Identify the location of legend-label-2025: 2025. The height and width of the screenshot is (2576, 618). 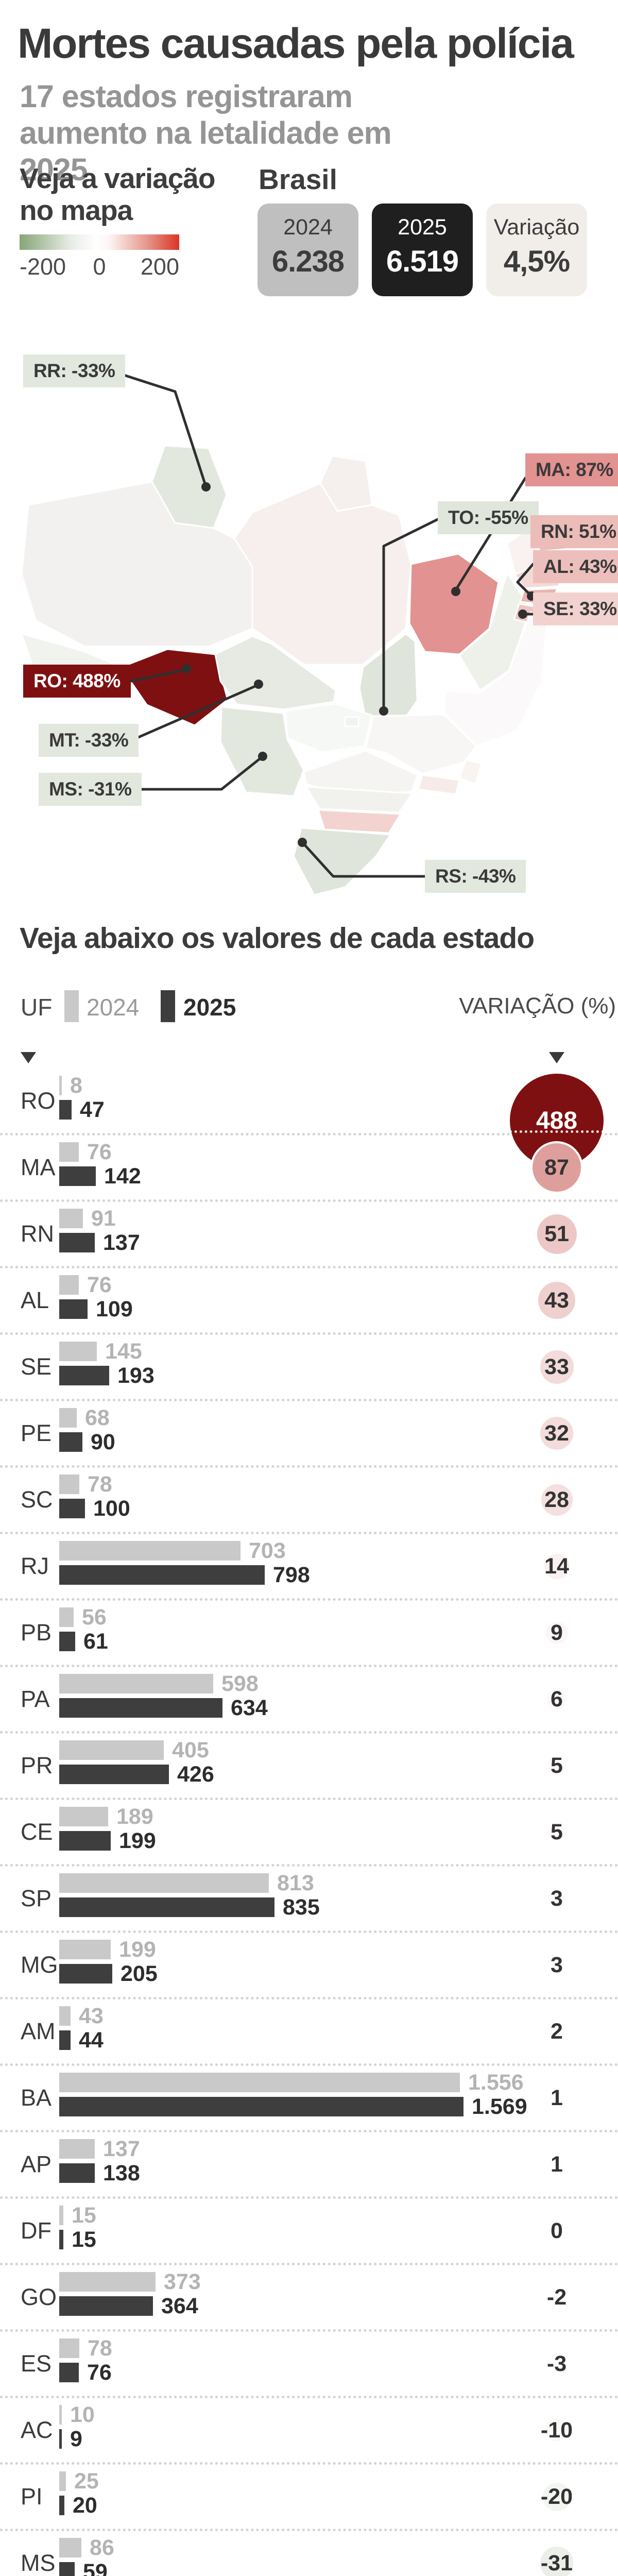
(209, 1007).